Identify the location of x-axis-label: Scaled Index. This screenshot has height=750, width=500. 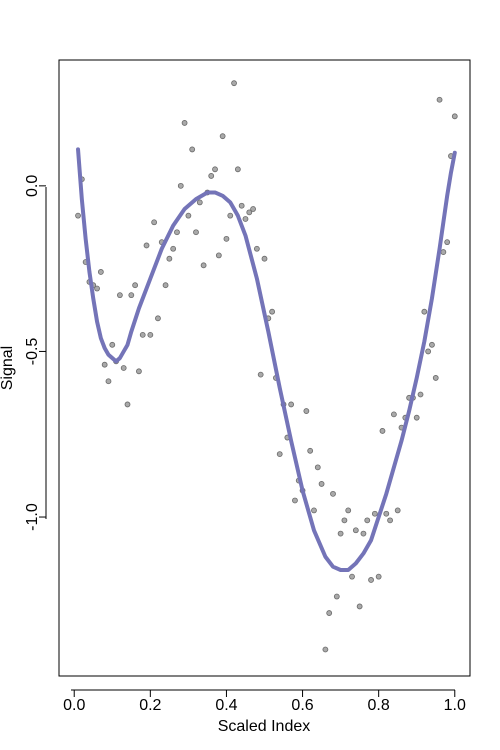
(264, 726).